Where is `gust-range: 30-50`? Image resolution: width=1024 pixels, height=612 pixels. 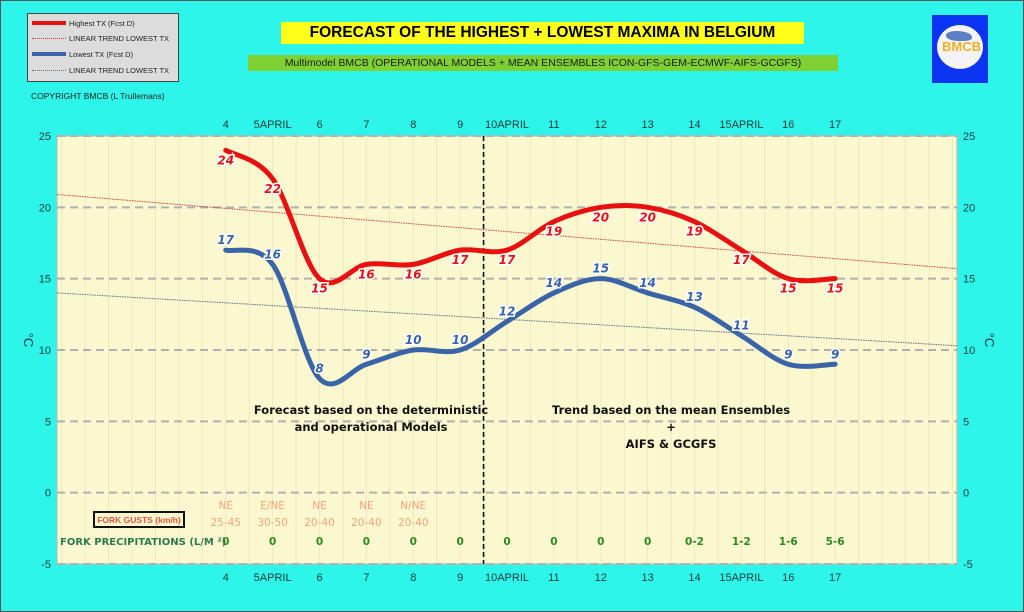 gust-range: 30-50 is located at coordinates (272, 523).